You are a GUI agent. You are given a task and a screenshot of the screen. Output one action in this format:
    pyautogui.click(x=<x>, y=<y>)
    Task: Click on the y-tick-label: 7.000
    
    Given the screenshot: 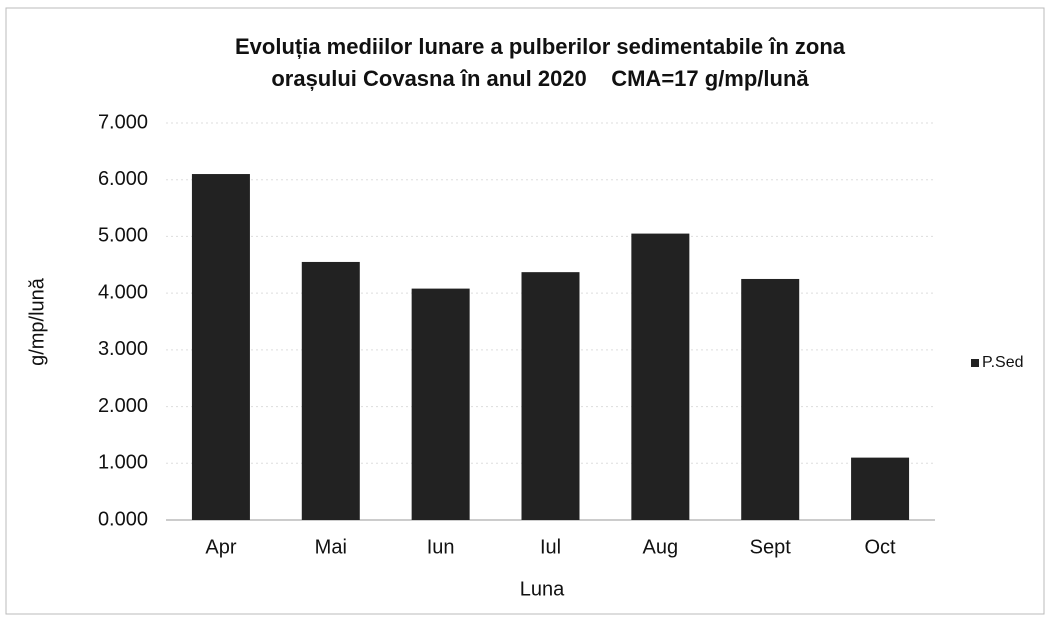 What is the action you would take?
    pyautogui.click(x=123, y=122)
    